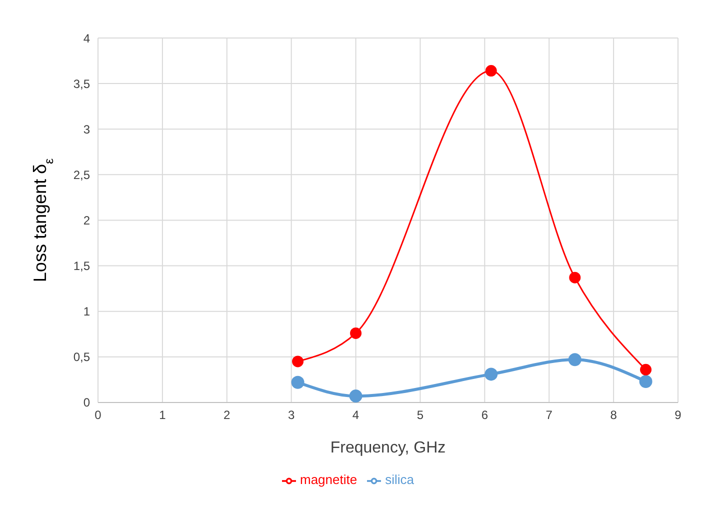 The height and width of the screenshot is (505, 706). Describe the element at coordinates (227, 415) in the screenshot. I see `x-tick-label: 2` at that location.